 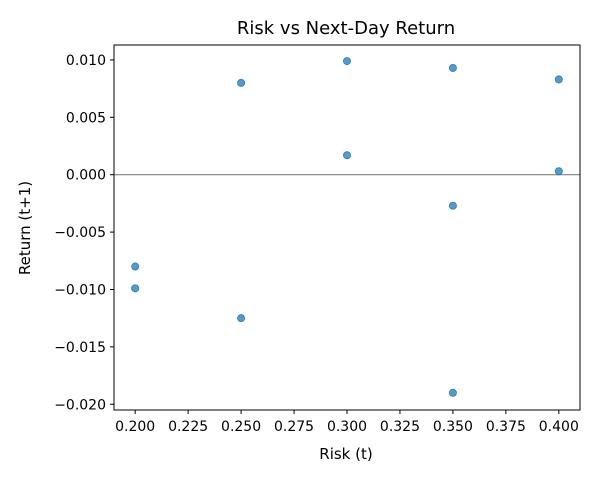 I want to click on y-tick-label: −0.020, so click(x=80, y=405).